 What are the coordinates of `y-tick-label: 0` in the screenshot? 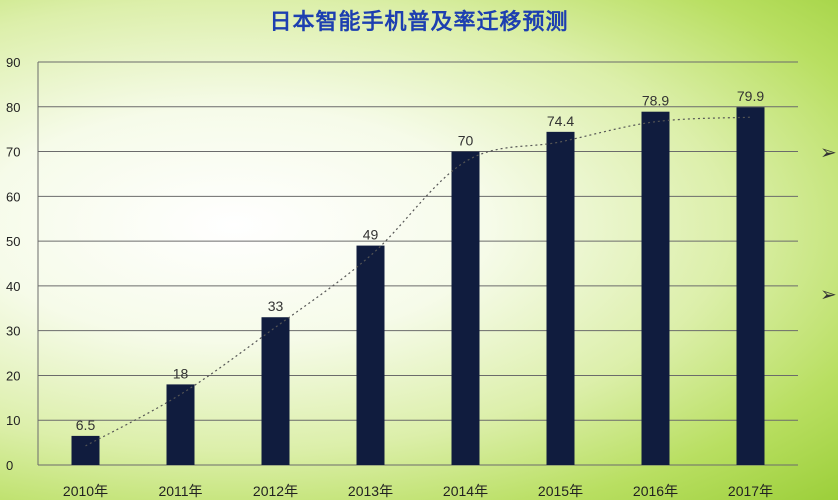 It's located at (9, 465).